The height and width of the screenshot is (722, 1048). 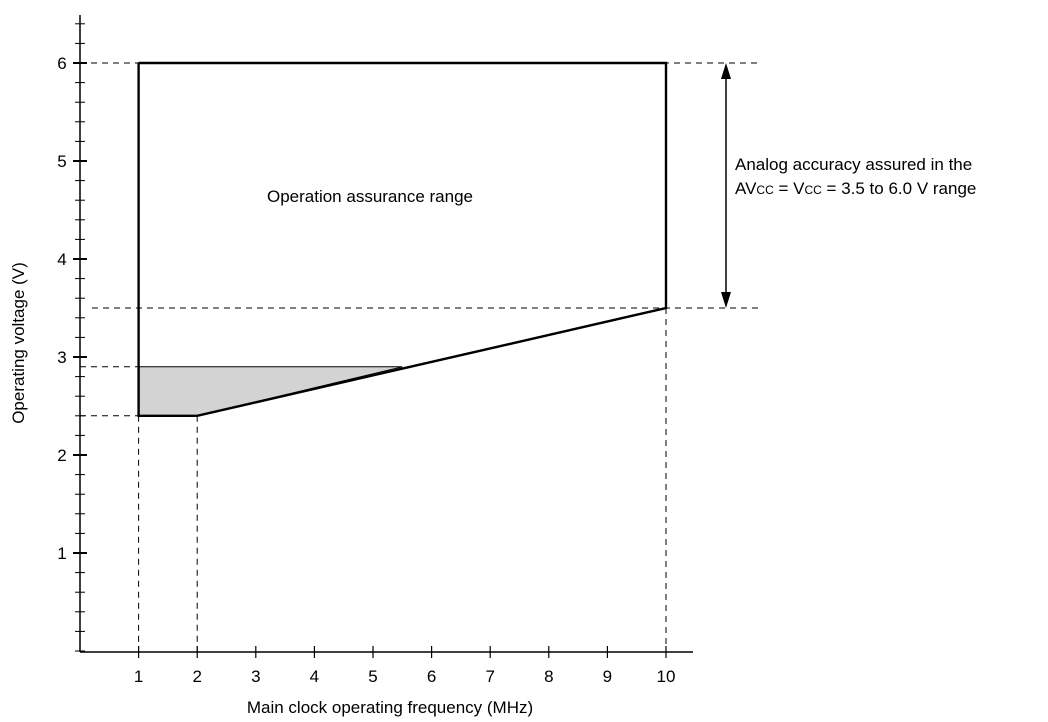 I want to click on annotation-arrowhead-bottom, so click(x=726, y=300).